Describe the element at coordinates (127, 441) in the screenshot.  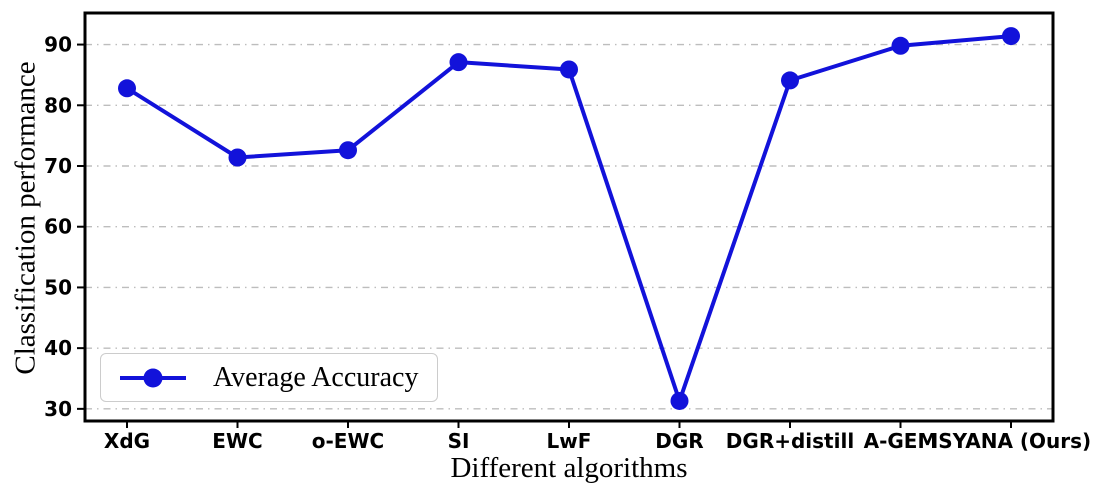
I see `x-tick-label: XdG` at that location.